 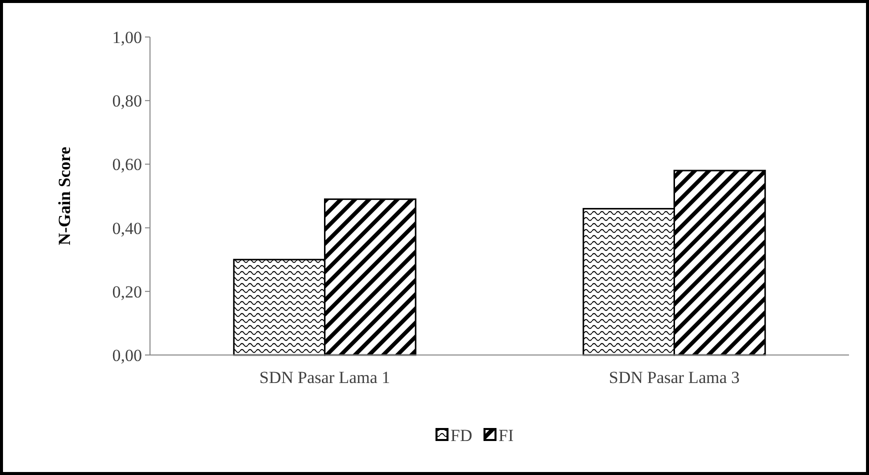 I want to click on legend-label: FI, so click(x=506, y=435).